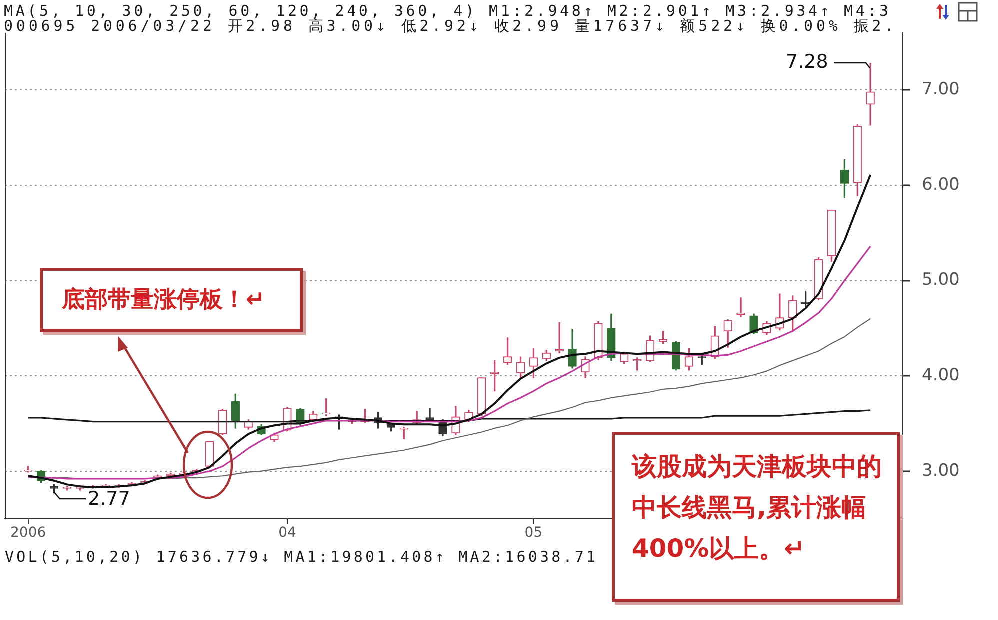  Describe the element at coordinates (164, 300) in the screenshot. I see `annotation: 底部带量涨停板！↵` at that location.